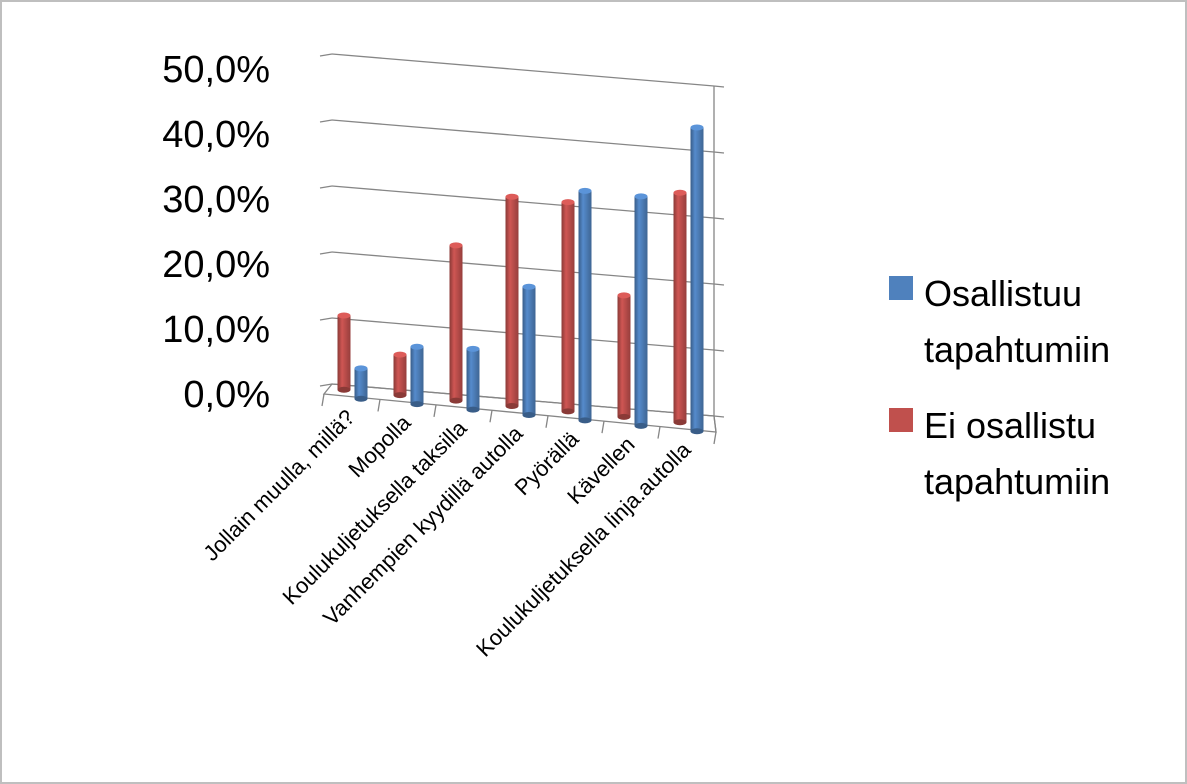 The width and height of the screenshot is (1187, 784). Describe the element at coordinates (216, 135) in the screenshot. I see `y-tick-label: 40,0%` at that location.